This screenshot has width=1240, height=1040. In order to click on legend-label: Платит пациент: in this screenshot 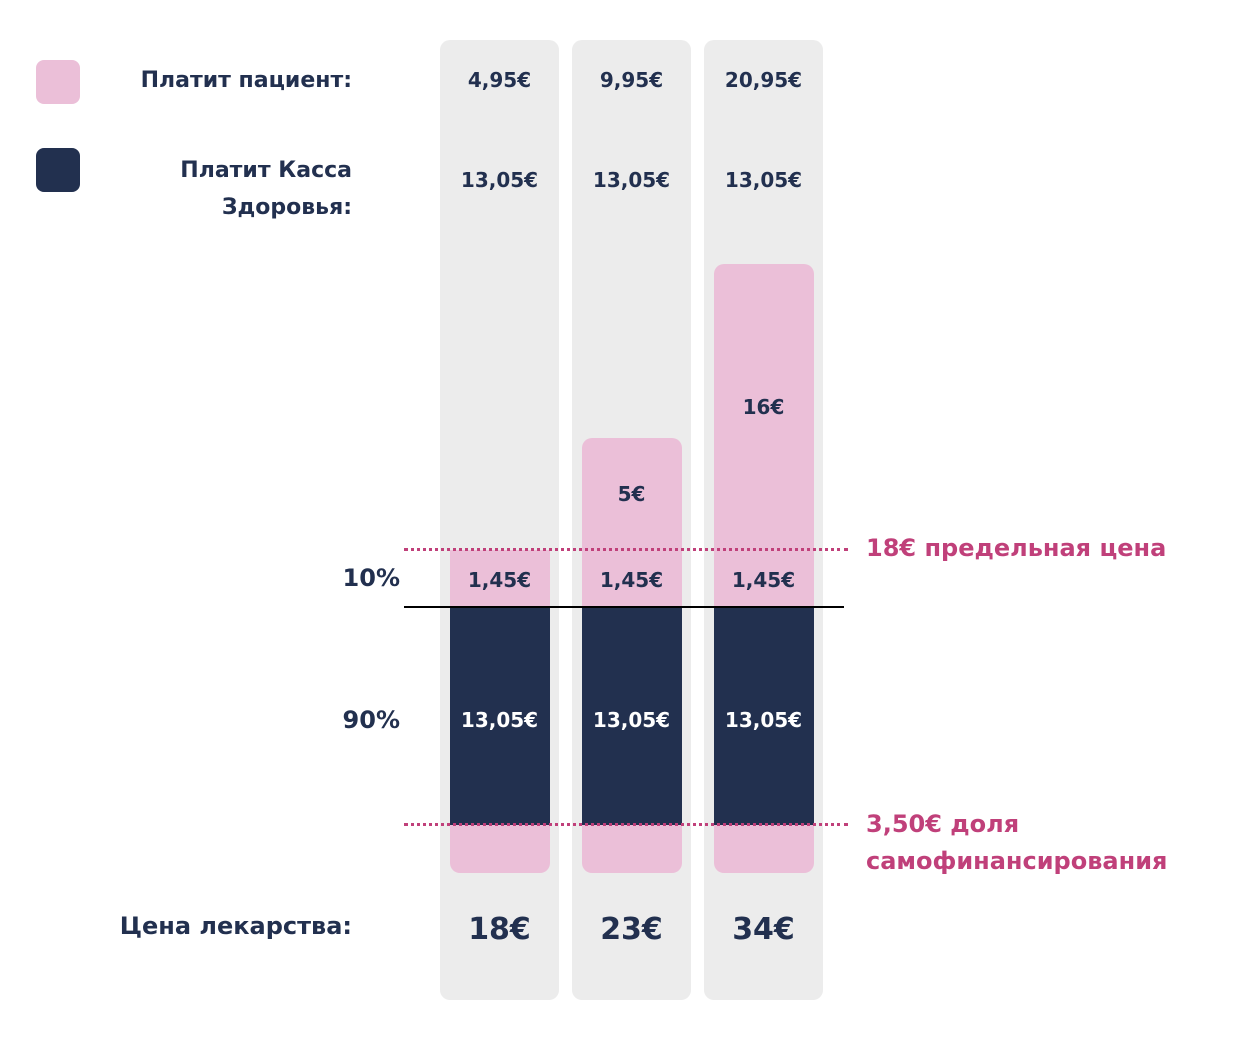, I will do `click(246, 80)`.